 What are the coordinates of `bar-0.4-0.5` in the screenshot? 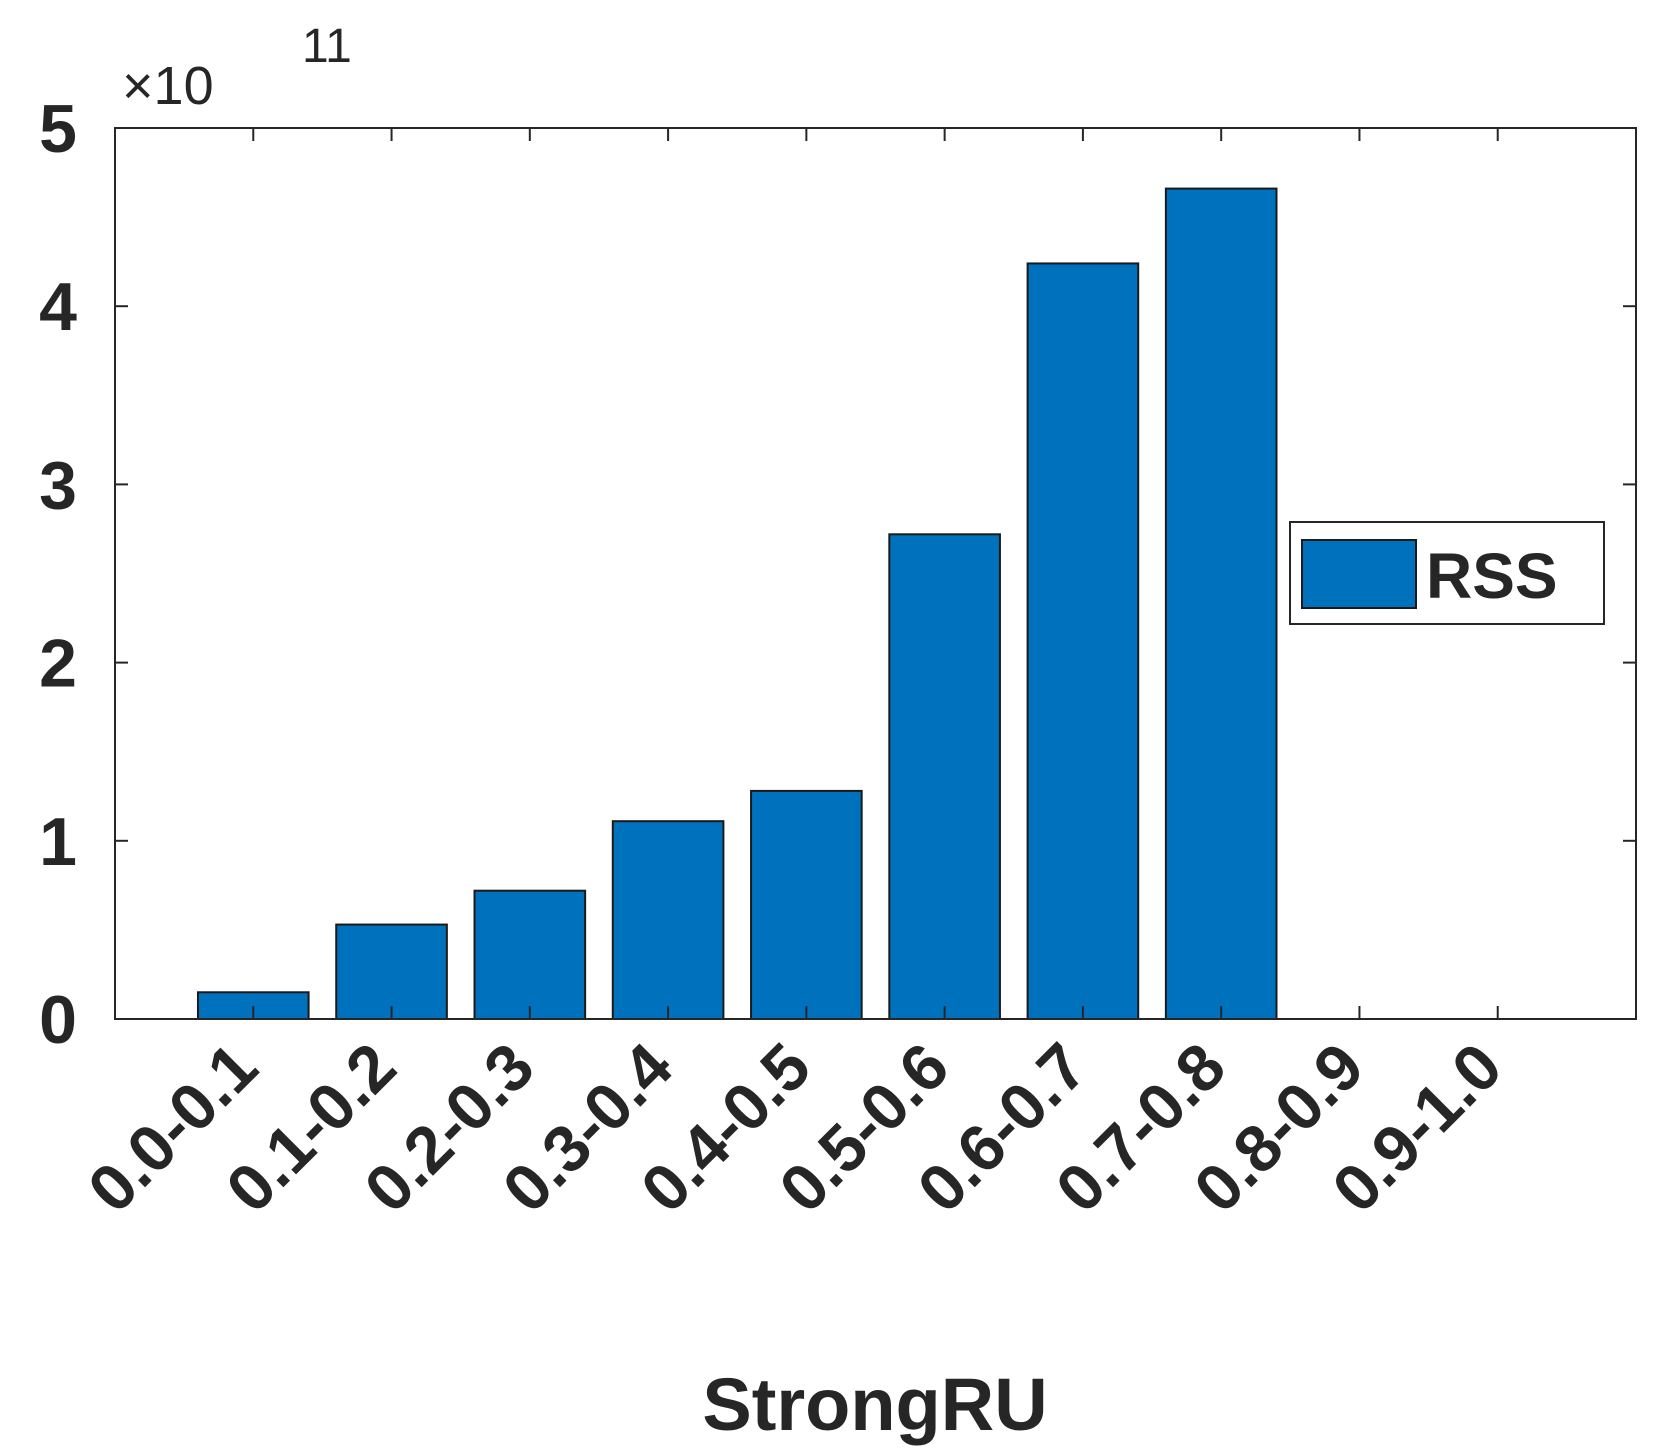 It's located at (806, 904).